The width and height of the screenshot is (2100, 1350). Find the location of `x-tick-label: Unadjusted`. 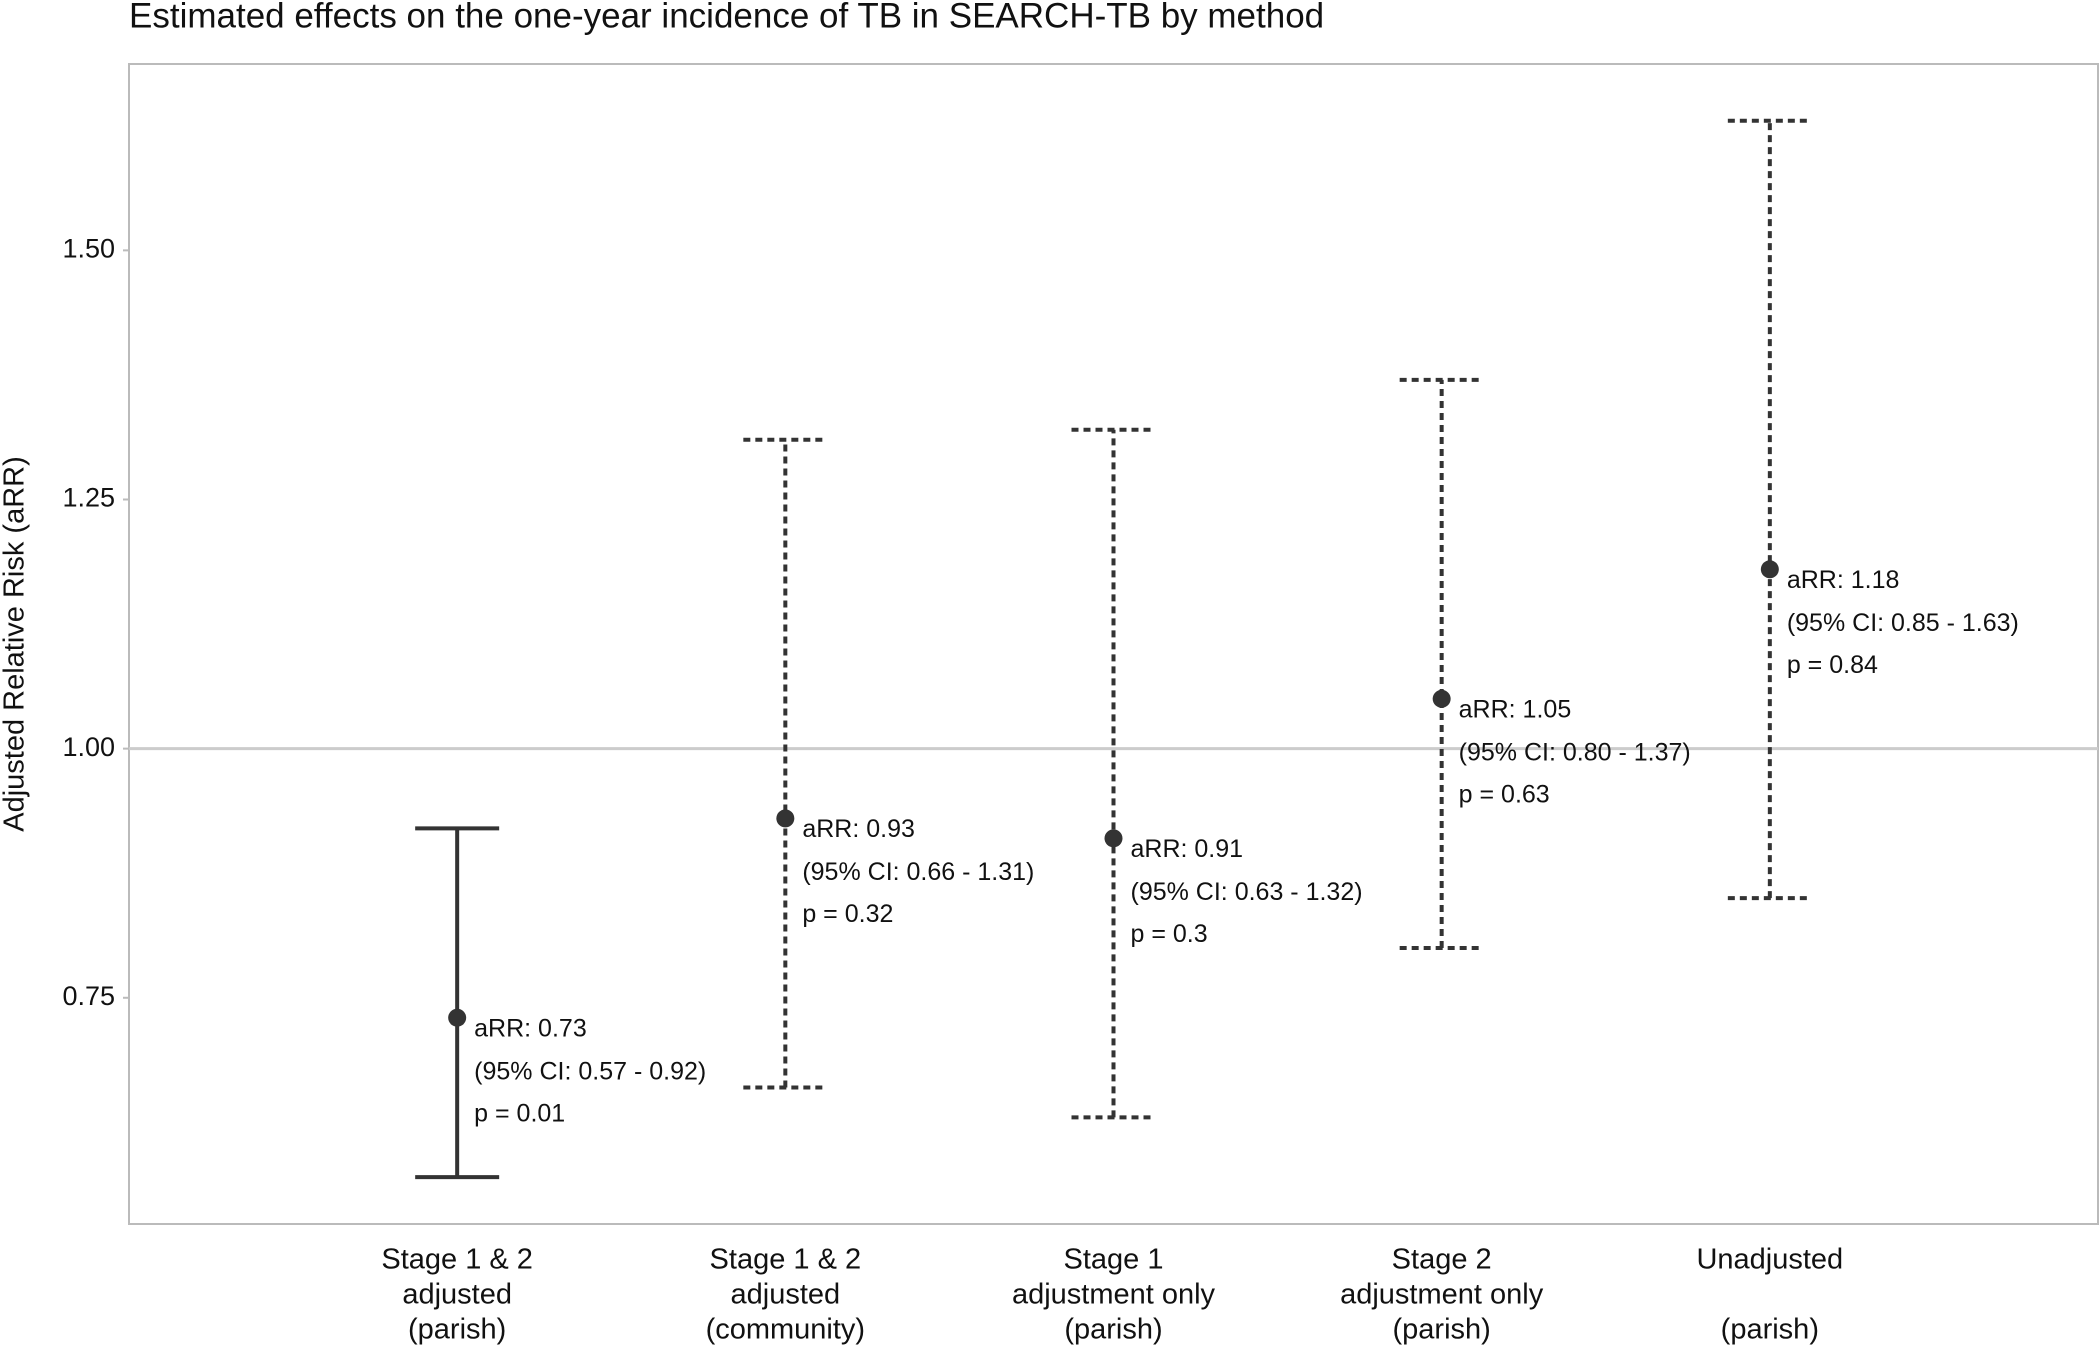

x-tick-label: Unadjusted is located at coordinates (1769, 1260).